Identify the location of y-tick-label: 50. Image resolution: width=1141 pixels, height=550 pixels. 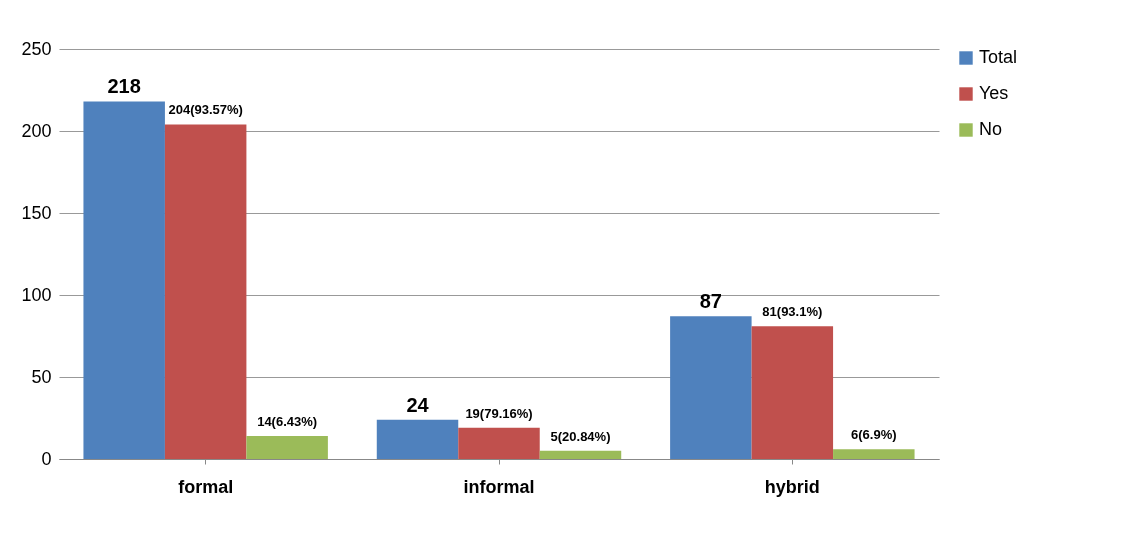
(41, 376).